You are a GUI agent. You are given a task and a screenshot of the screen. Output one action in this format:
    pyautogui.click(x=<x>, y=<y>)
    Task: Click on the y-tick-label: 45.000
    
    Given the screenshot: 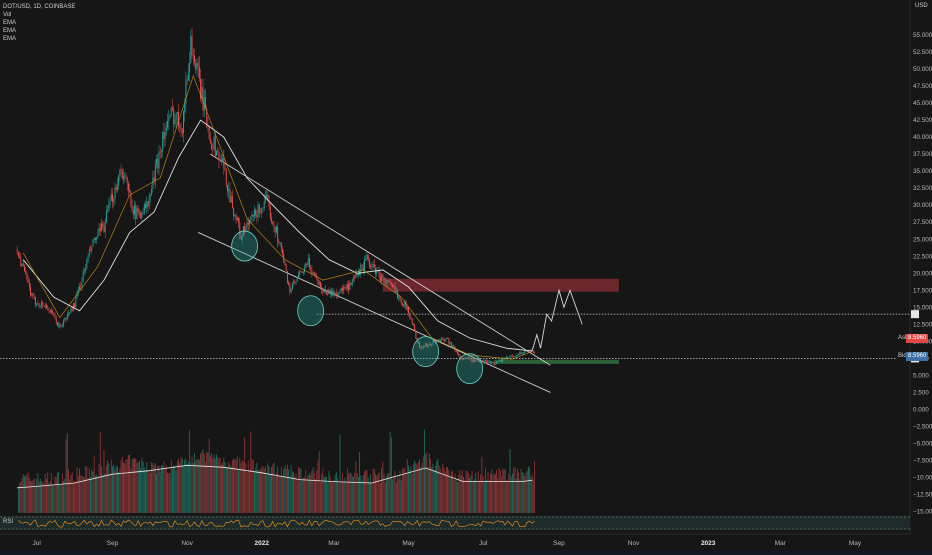 What is the action you would take?
    pyautogui.click(x=922, y=103)
    